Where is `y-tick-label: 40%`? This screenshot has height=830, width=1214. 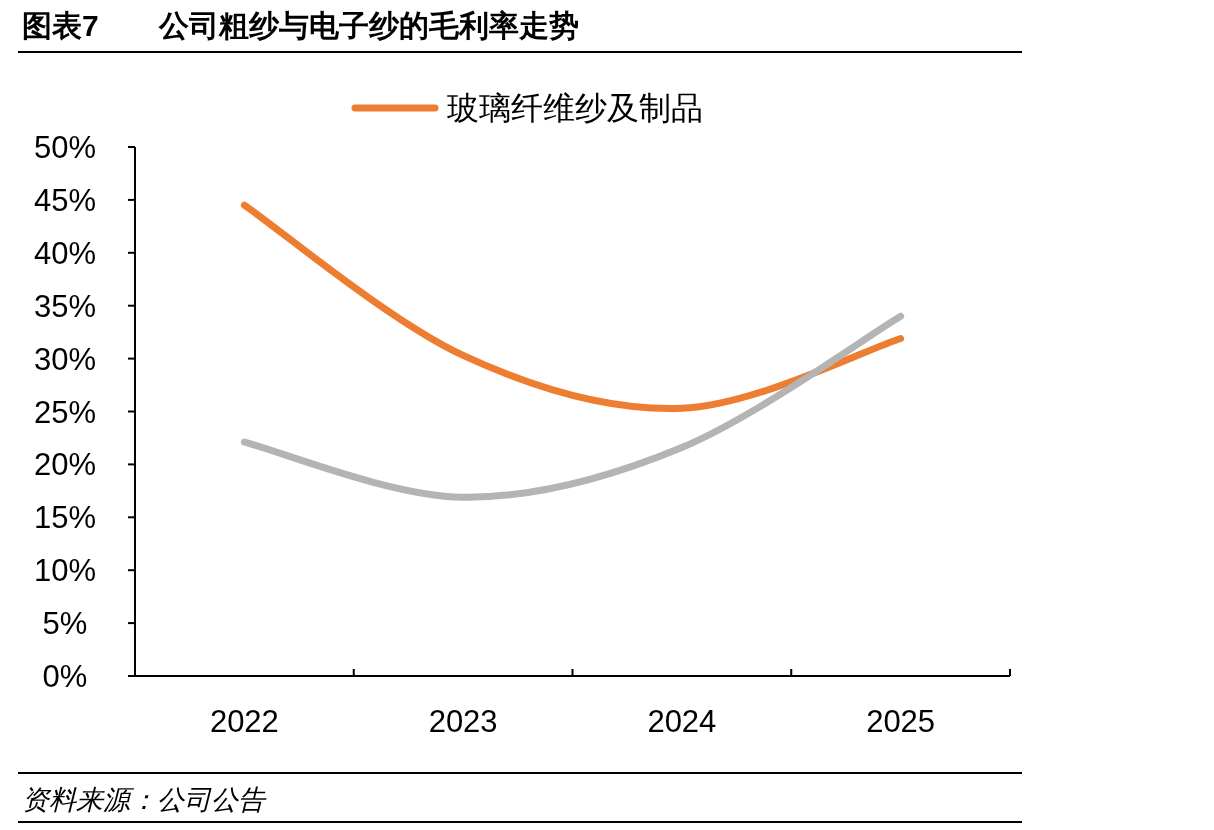
y-tick-label: 40% is located at coordinates (65, 253).